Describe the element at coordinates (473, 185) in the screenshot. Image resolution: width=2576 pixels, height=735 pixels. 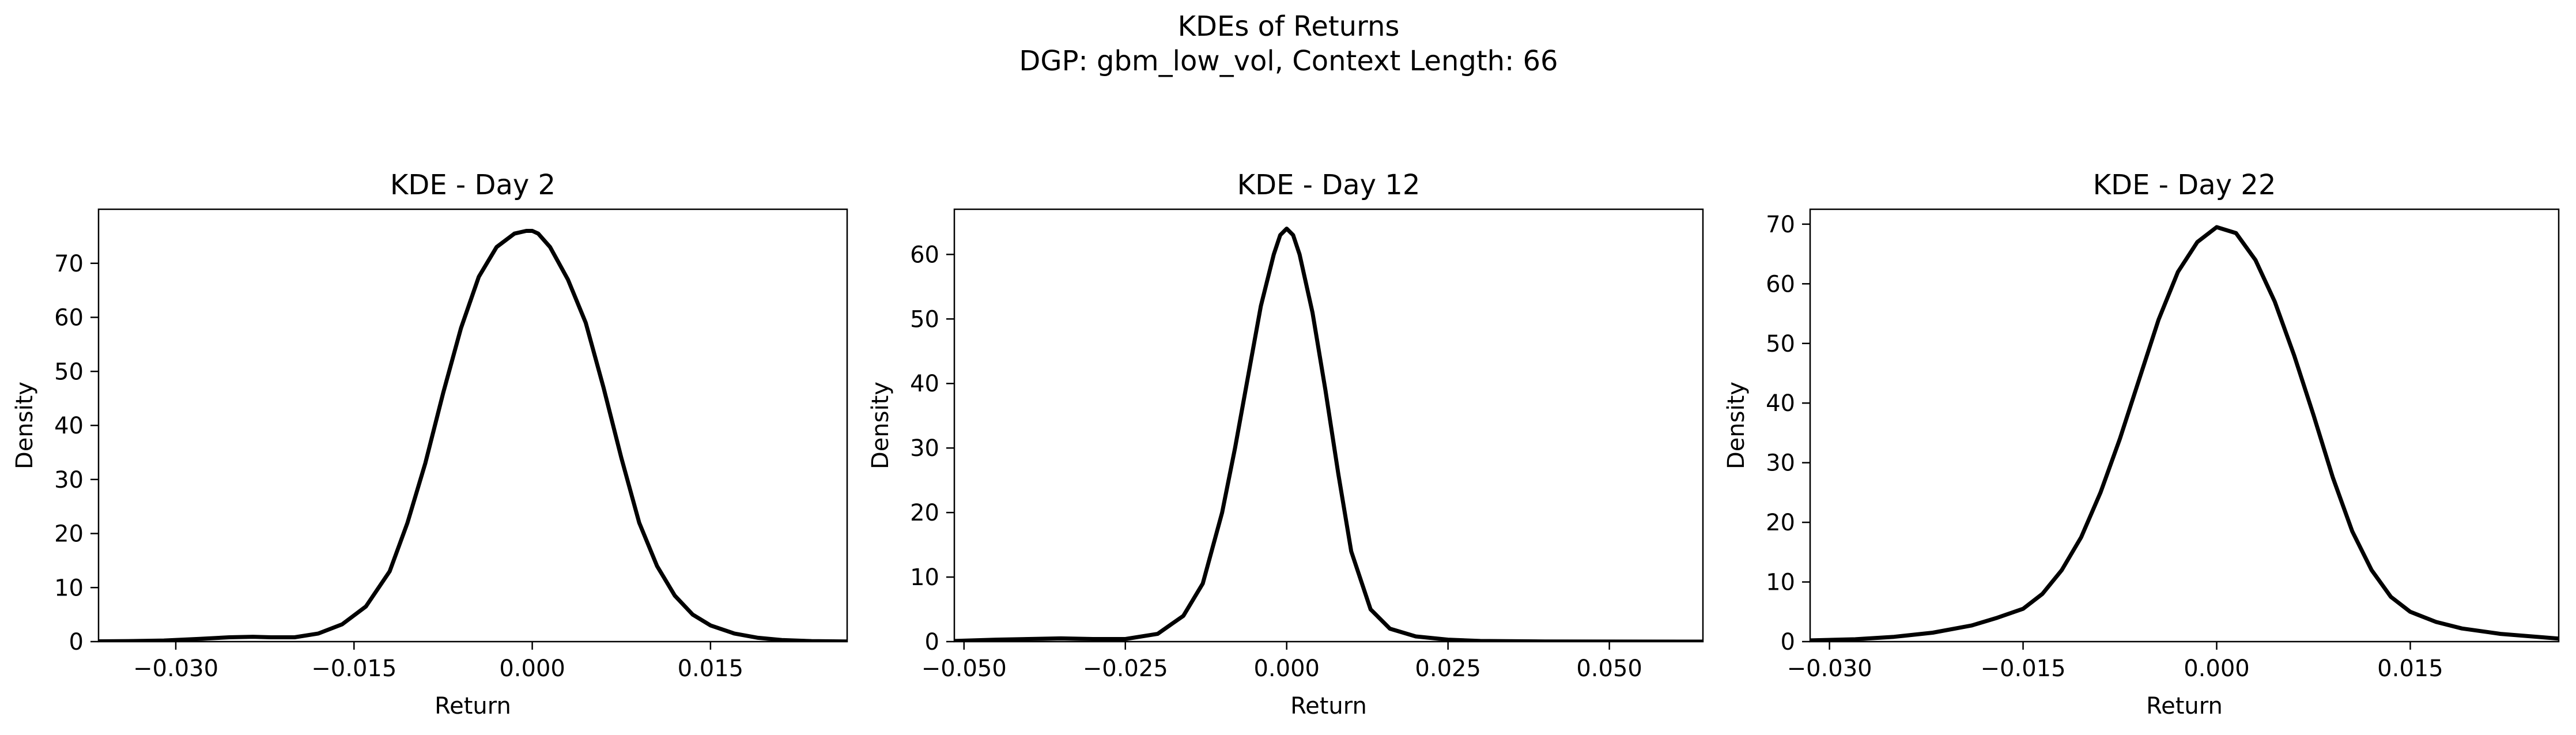
I see `subplot-title: KDE - Day 2` at that location.